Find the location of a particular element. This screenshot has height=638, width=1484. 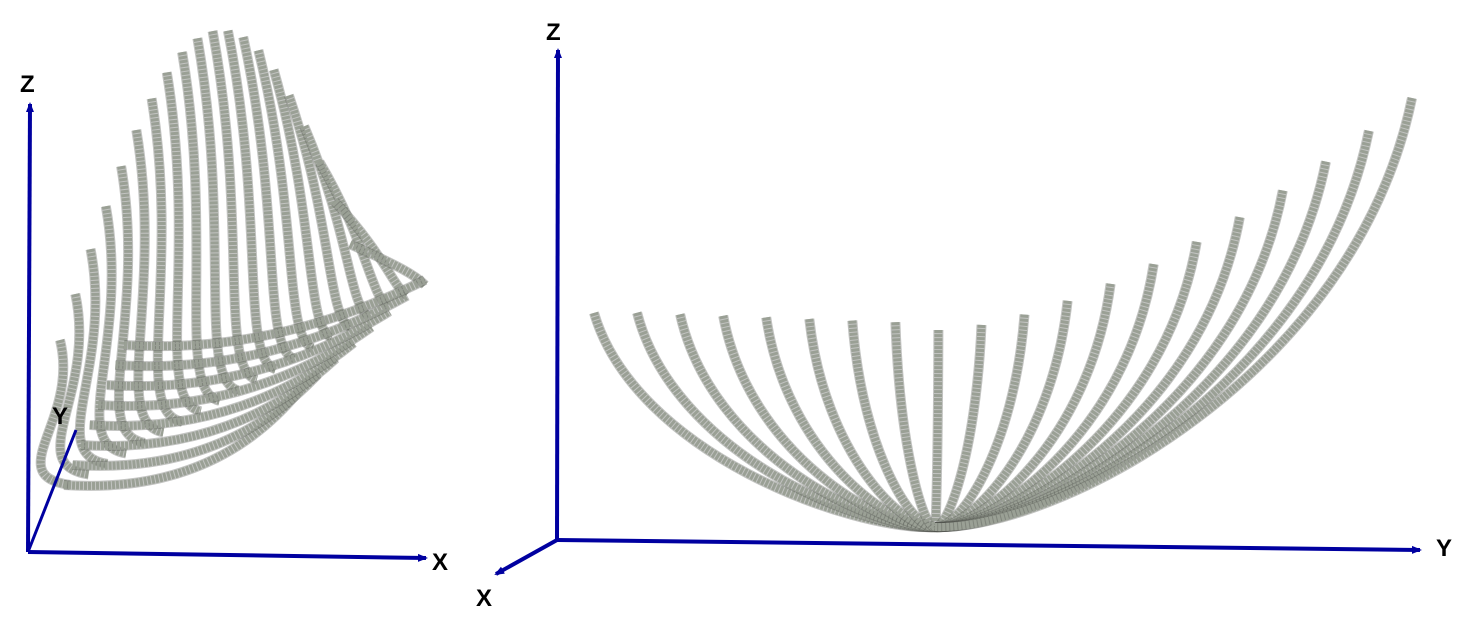

left-y-axis is located at coordinates (52, 491).